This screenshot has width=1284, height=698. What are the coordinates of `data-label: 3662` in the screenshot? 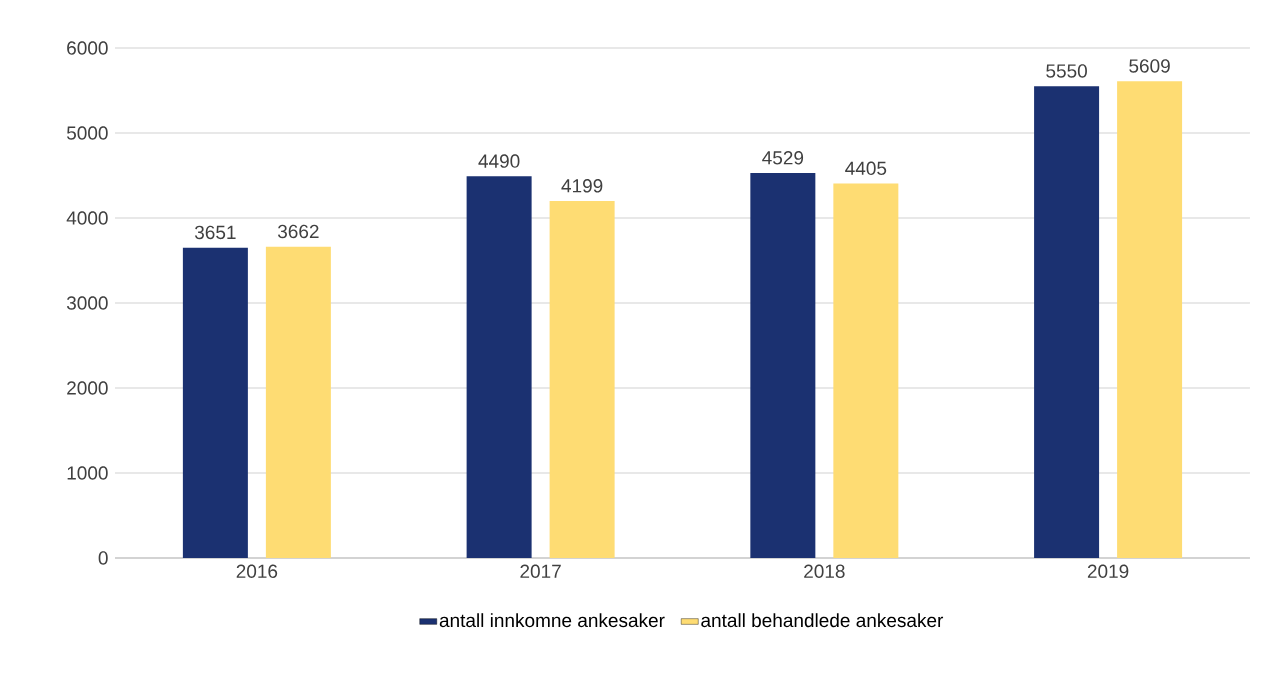 It's located at (298, 231).